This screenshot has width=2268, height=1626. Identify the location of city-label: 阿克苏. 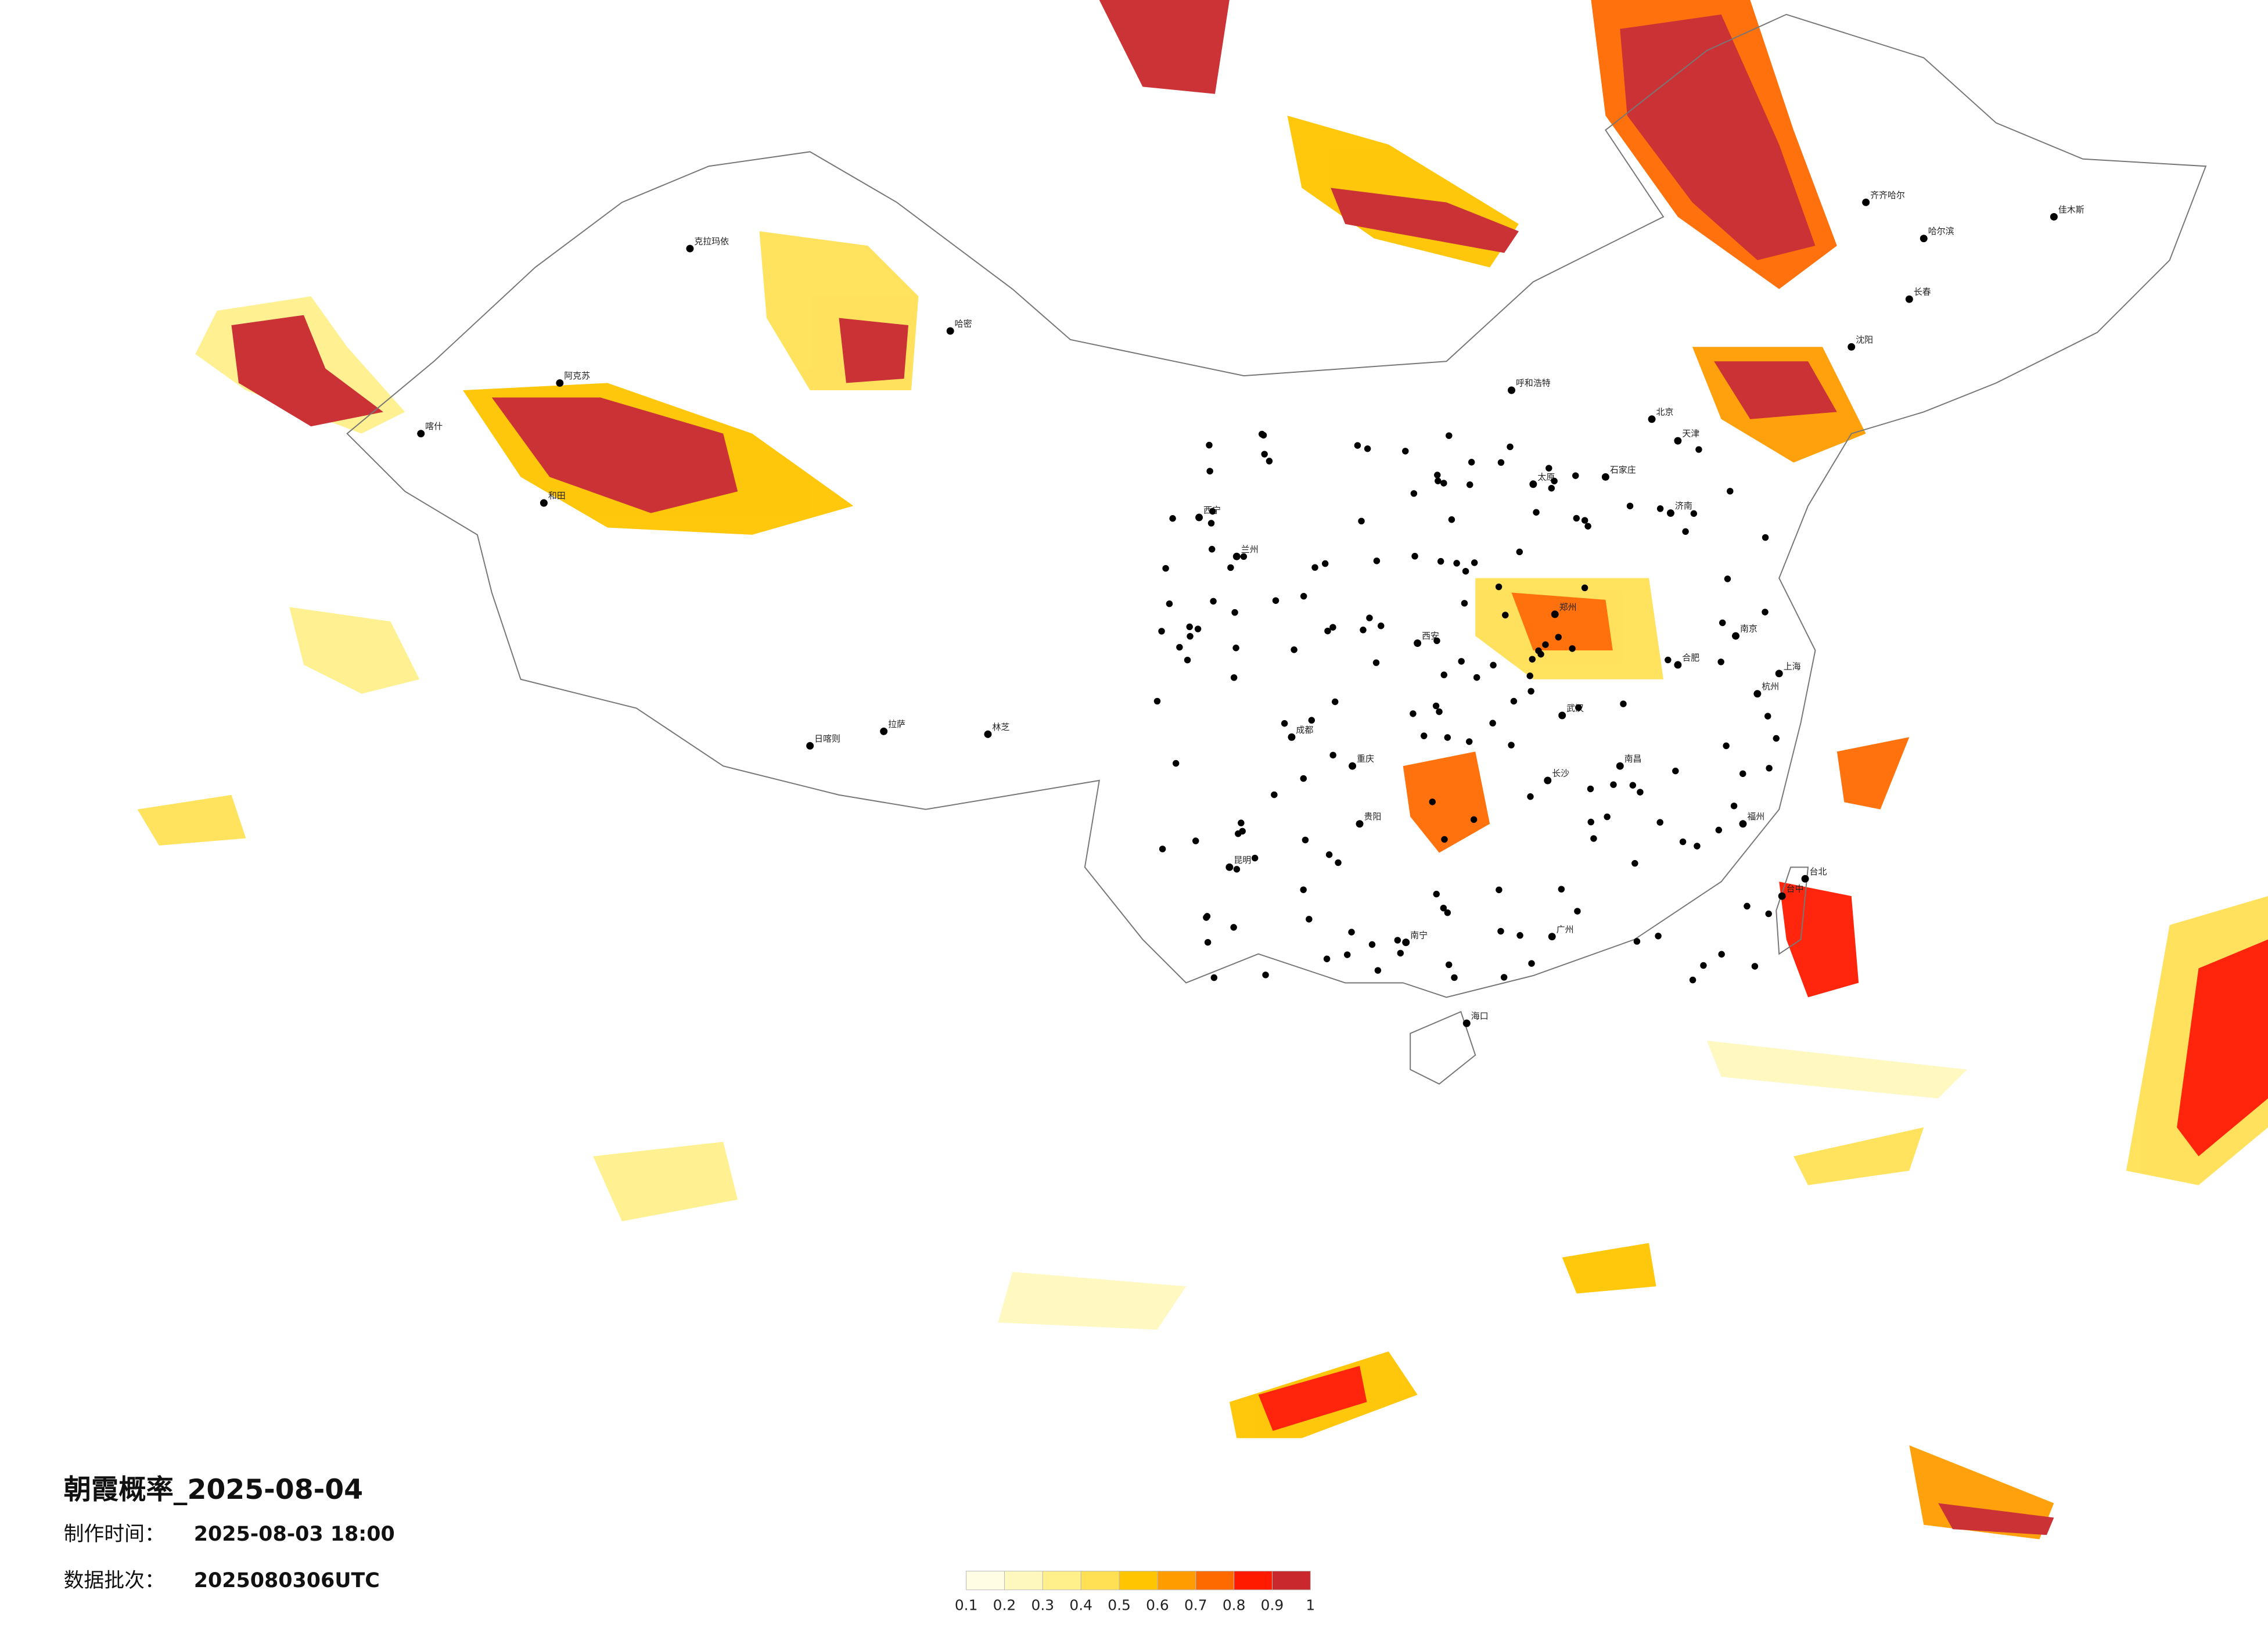
(577, 376).